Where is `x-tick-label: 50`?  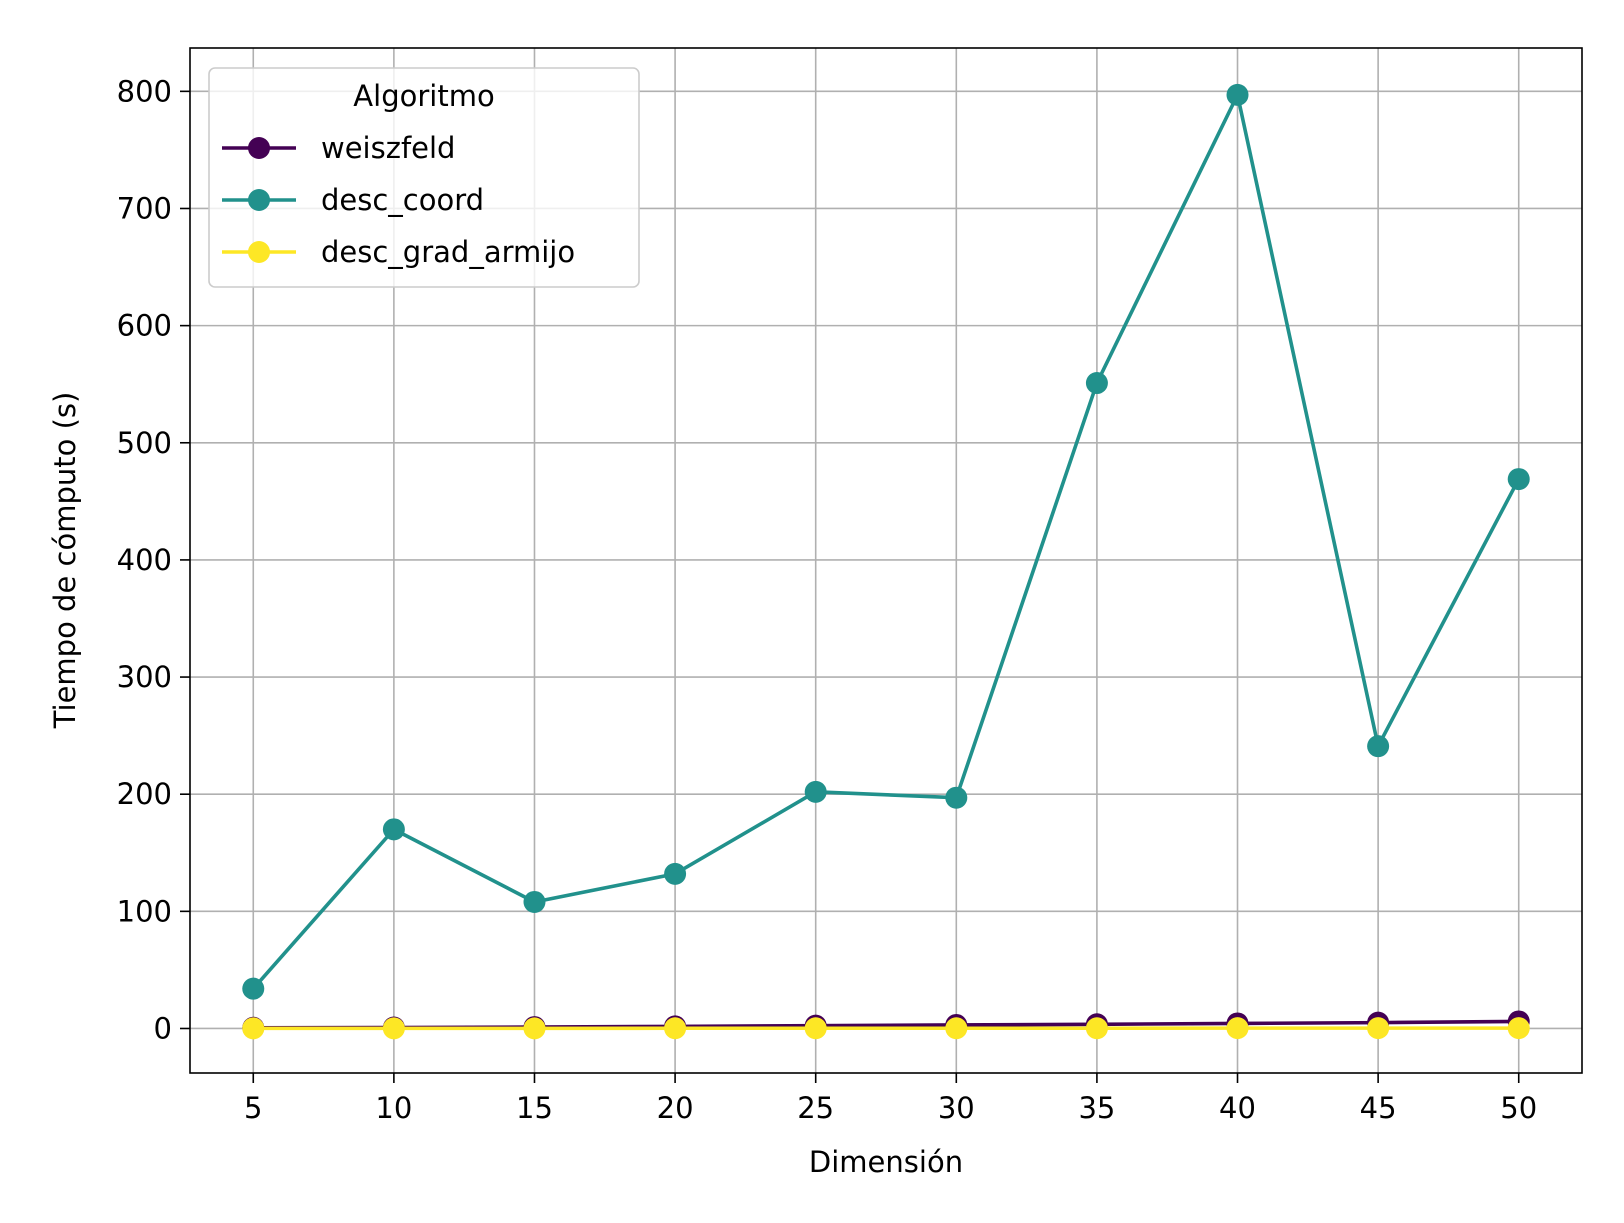
x-tick-label: 50 is located at coordinates (1518, 1108).